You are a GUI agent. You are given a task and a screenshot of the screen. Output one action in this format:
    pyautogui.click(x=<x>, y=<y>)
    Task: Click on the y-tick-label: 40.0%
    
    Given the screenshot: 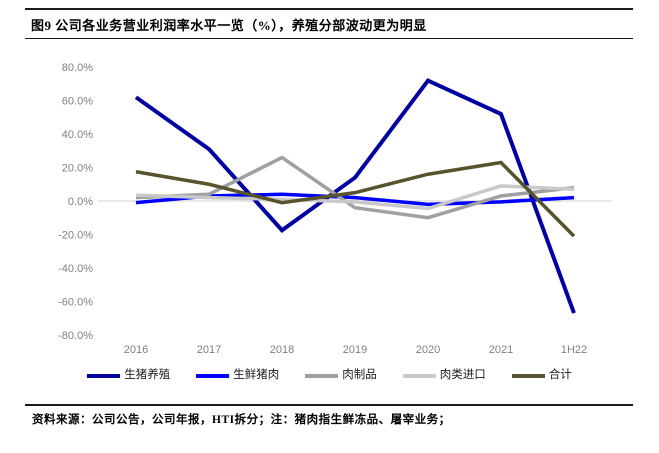 What is the action you would take?
    pyautogui.click(x=77, y=135)
    